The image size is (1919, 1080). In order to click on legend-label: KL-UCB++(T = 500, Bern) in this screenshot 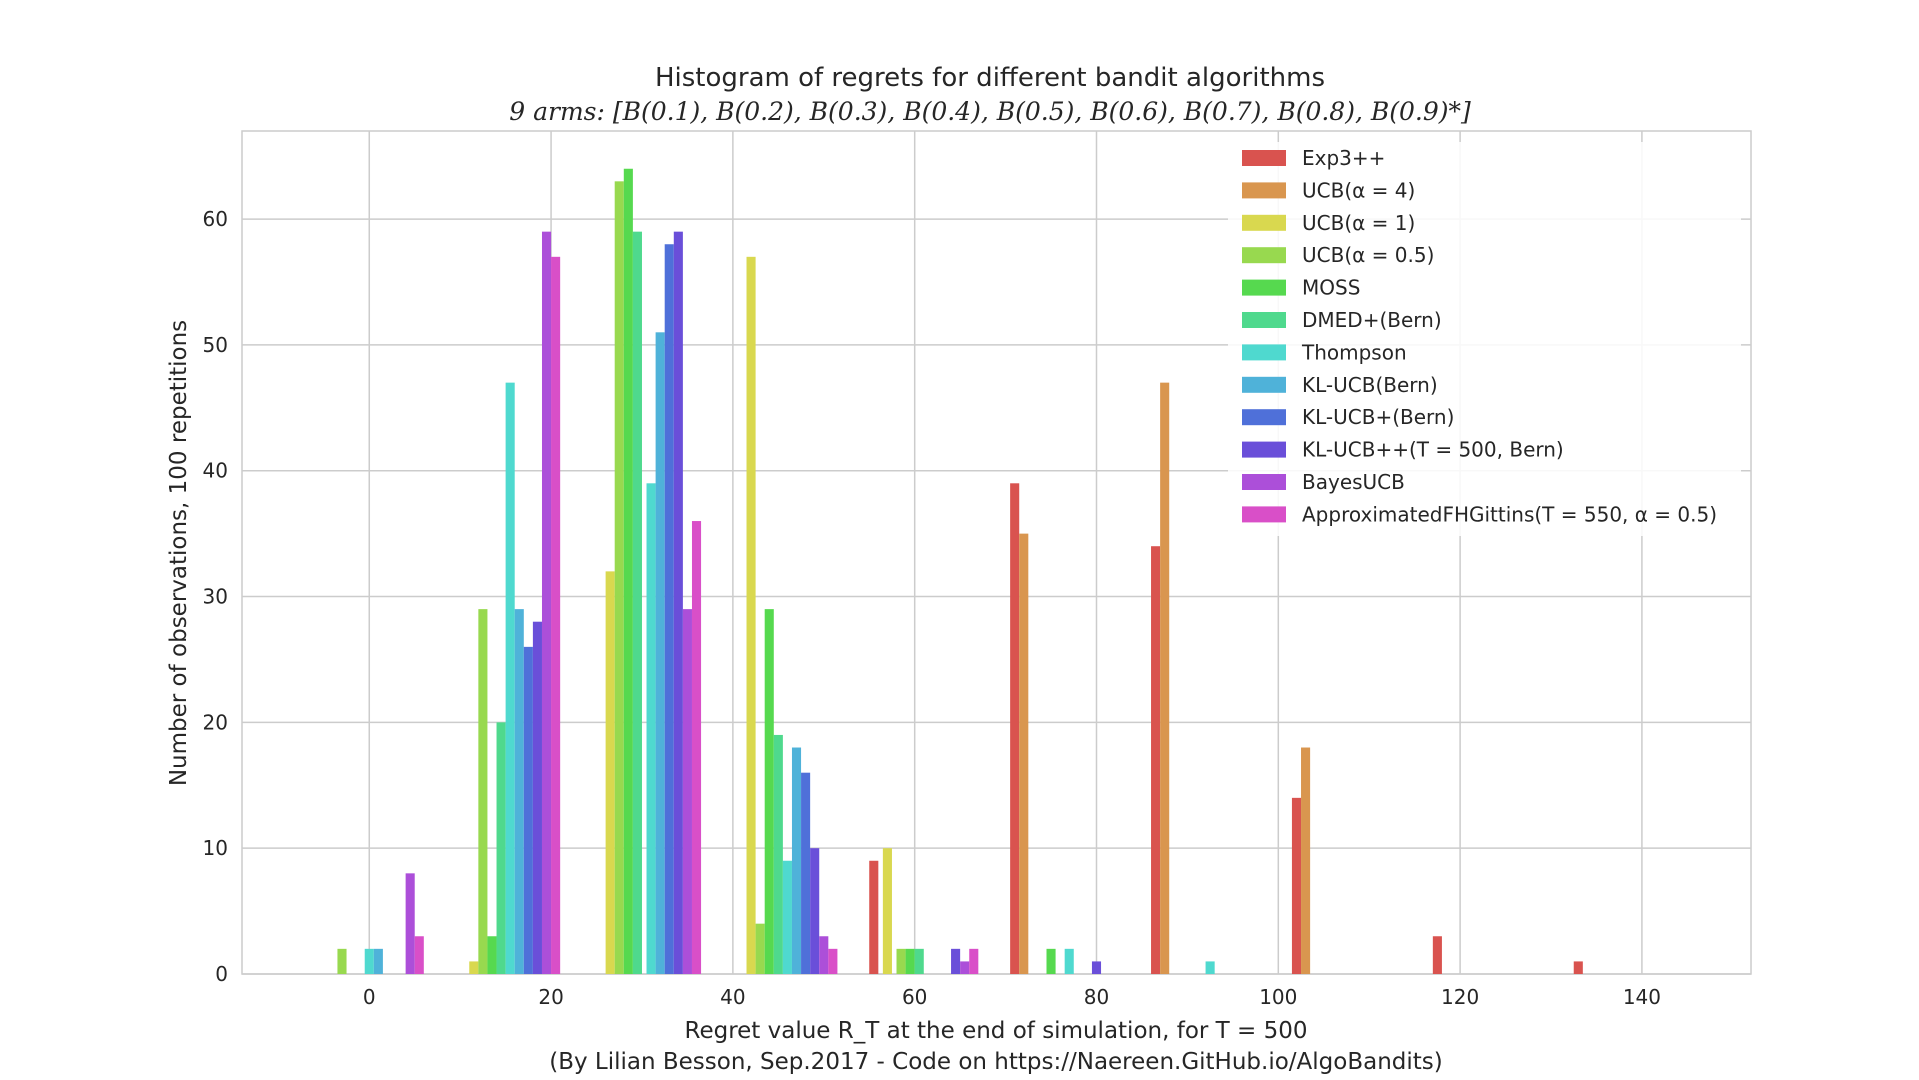, I will do `click(1433, 450)`.